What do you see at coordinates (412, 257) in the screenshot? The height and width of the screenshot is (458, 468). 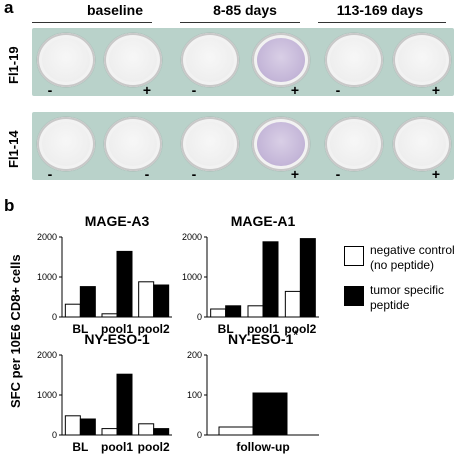 I see `legend-label-negative: negative control (no peptide)` at bounding box center [412, 257].